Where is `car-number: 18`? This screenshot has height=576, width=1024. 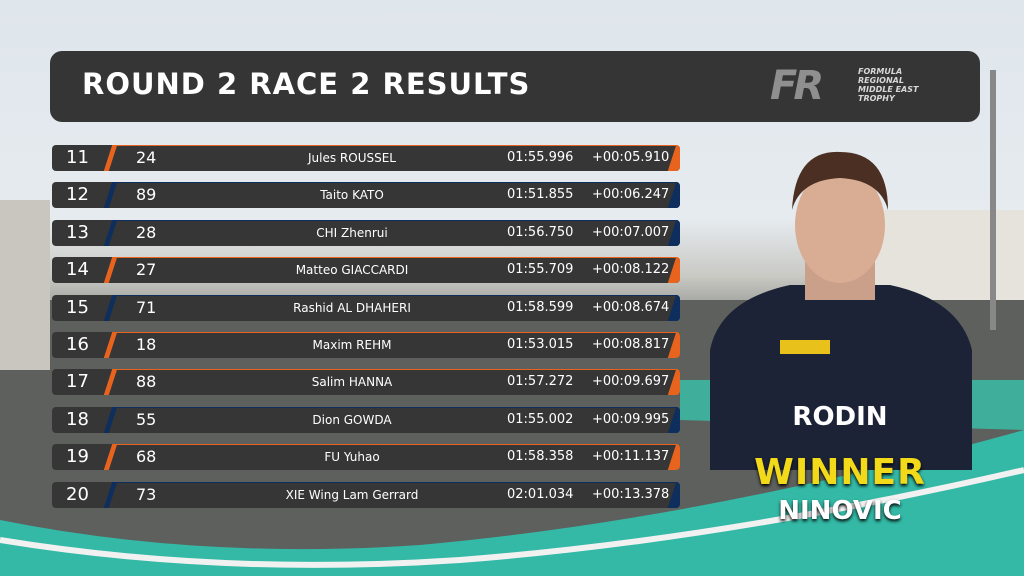 car-number: 18 is located at coordinates (146, 344).